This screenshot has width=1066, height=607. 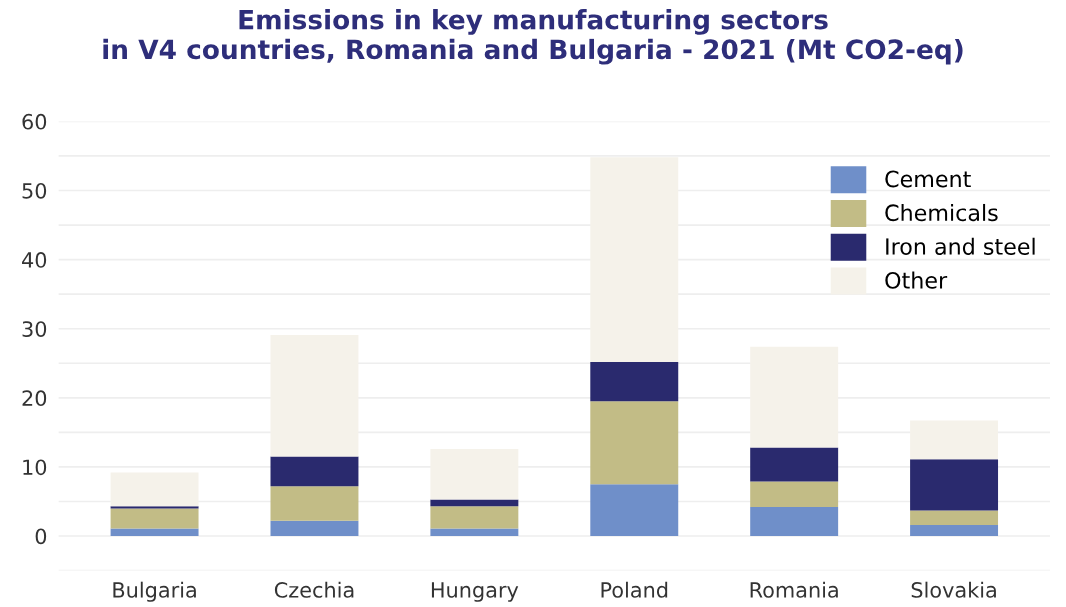 I want to click on x-tick-label: Poland, so click(x=634, y=589).